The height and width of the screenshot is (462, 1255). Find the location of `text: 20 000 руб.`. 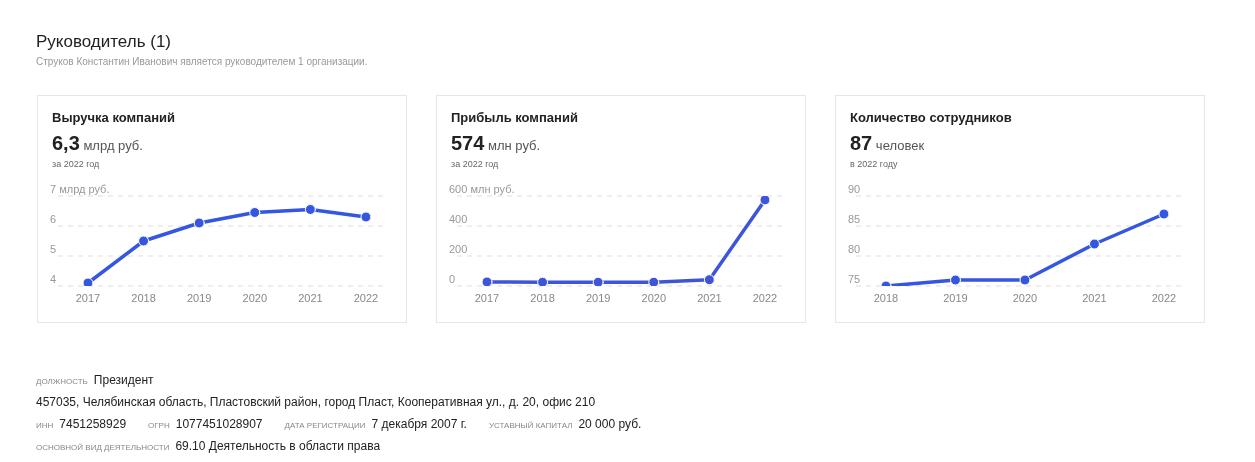

text: 20 000 руб. is located at coordinates (610, 424).